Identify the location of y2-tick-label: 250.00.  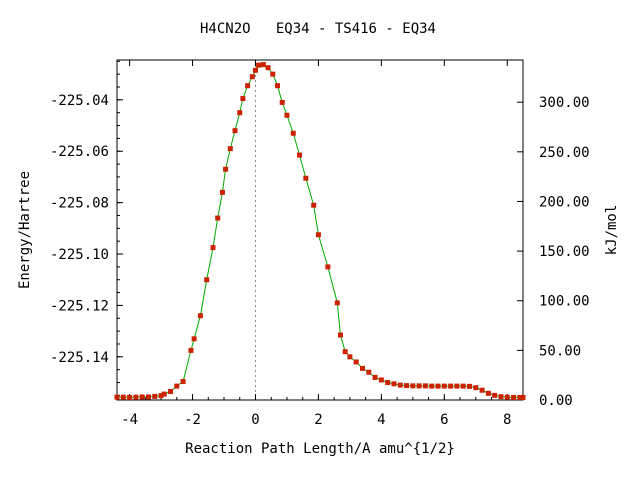
(564, 153).